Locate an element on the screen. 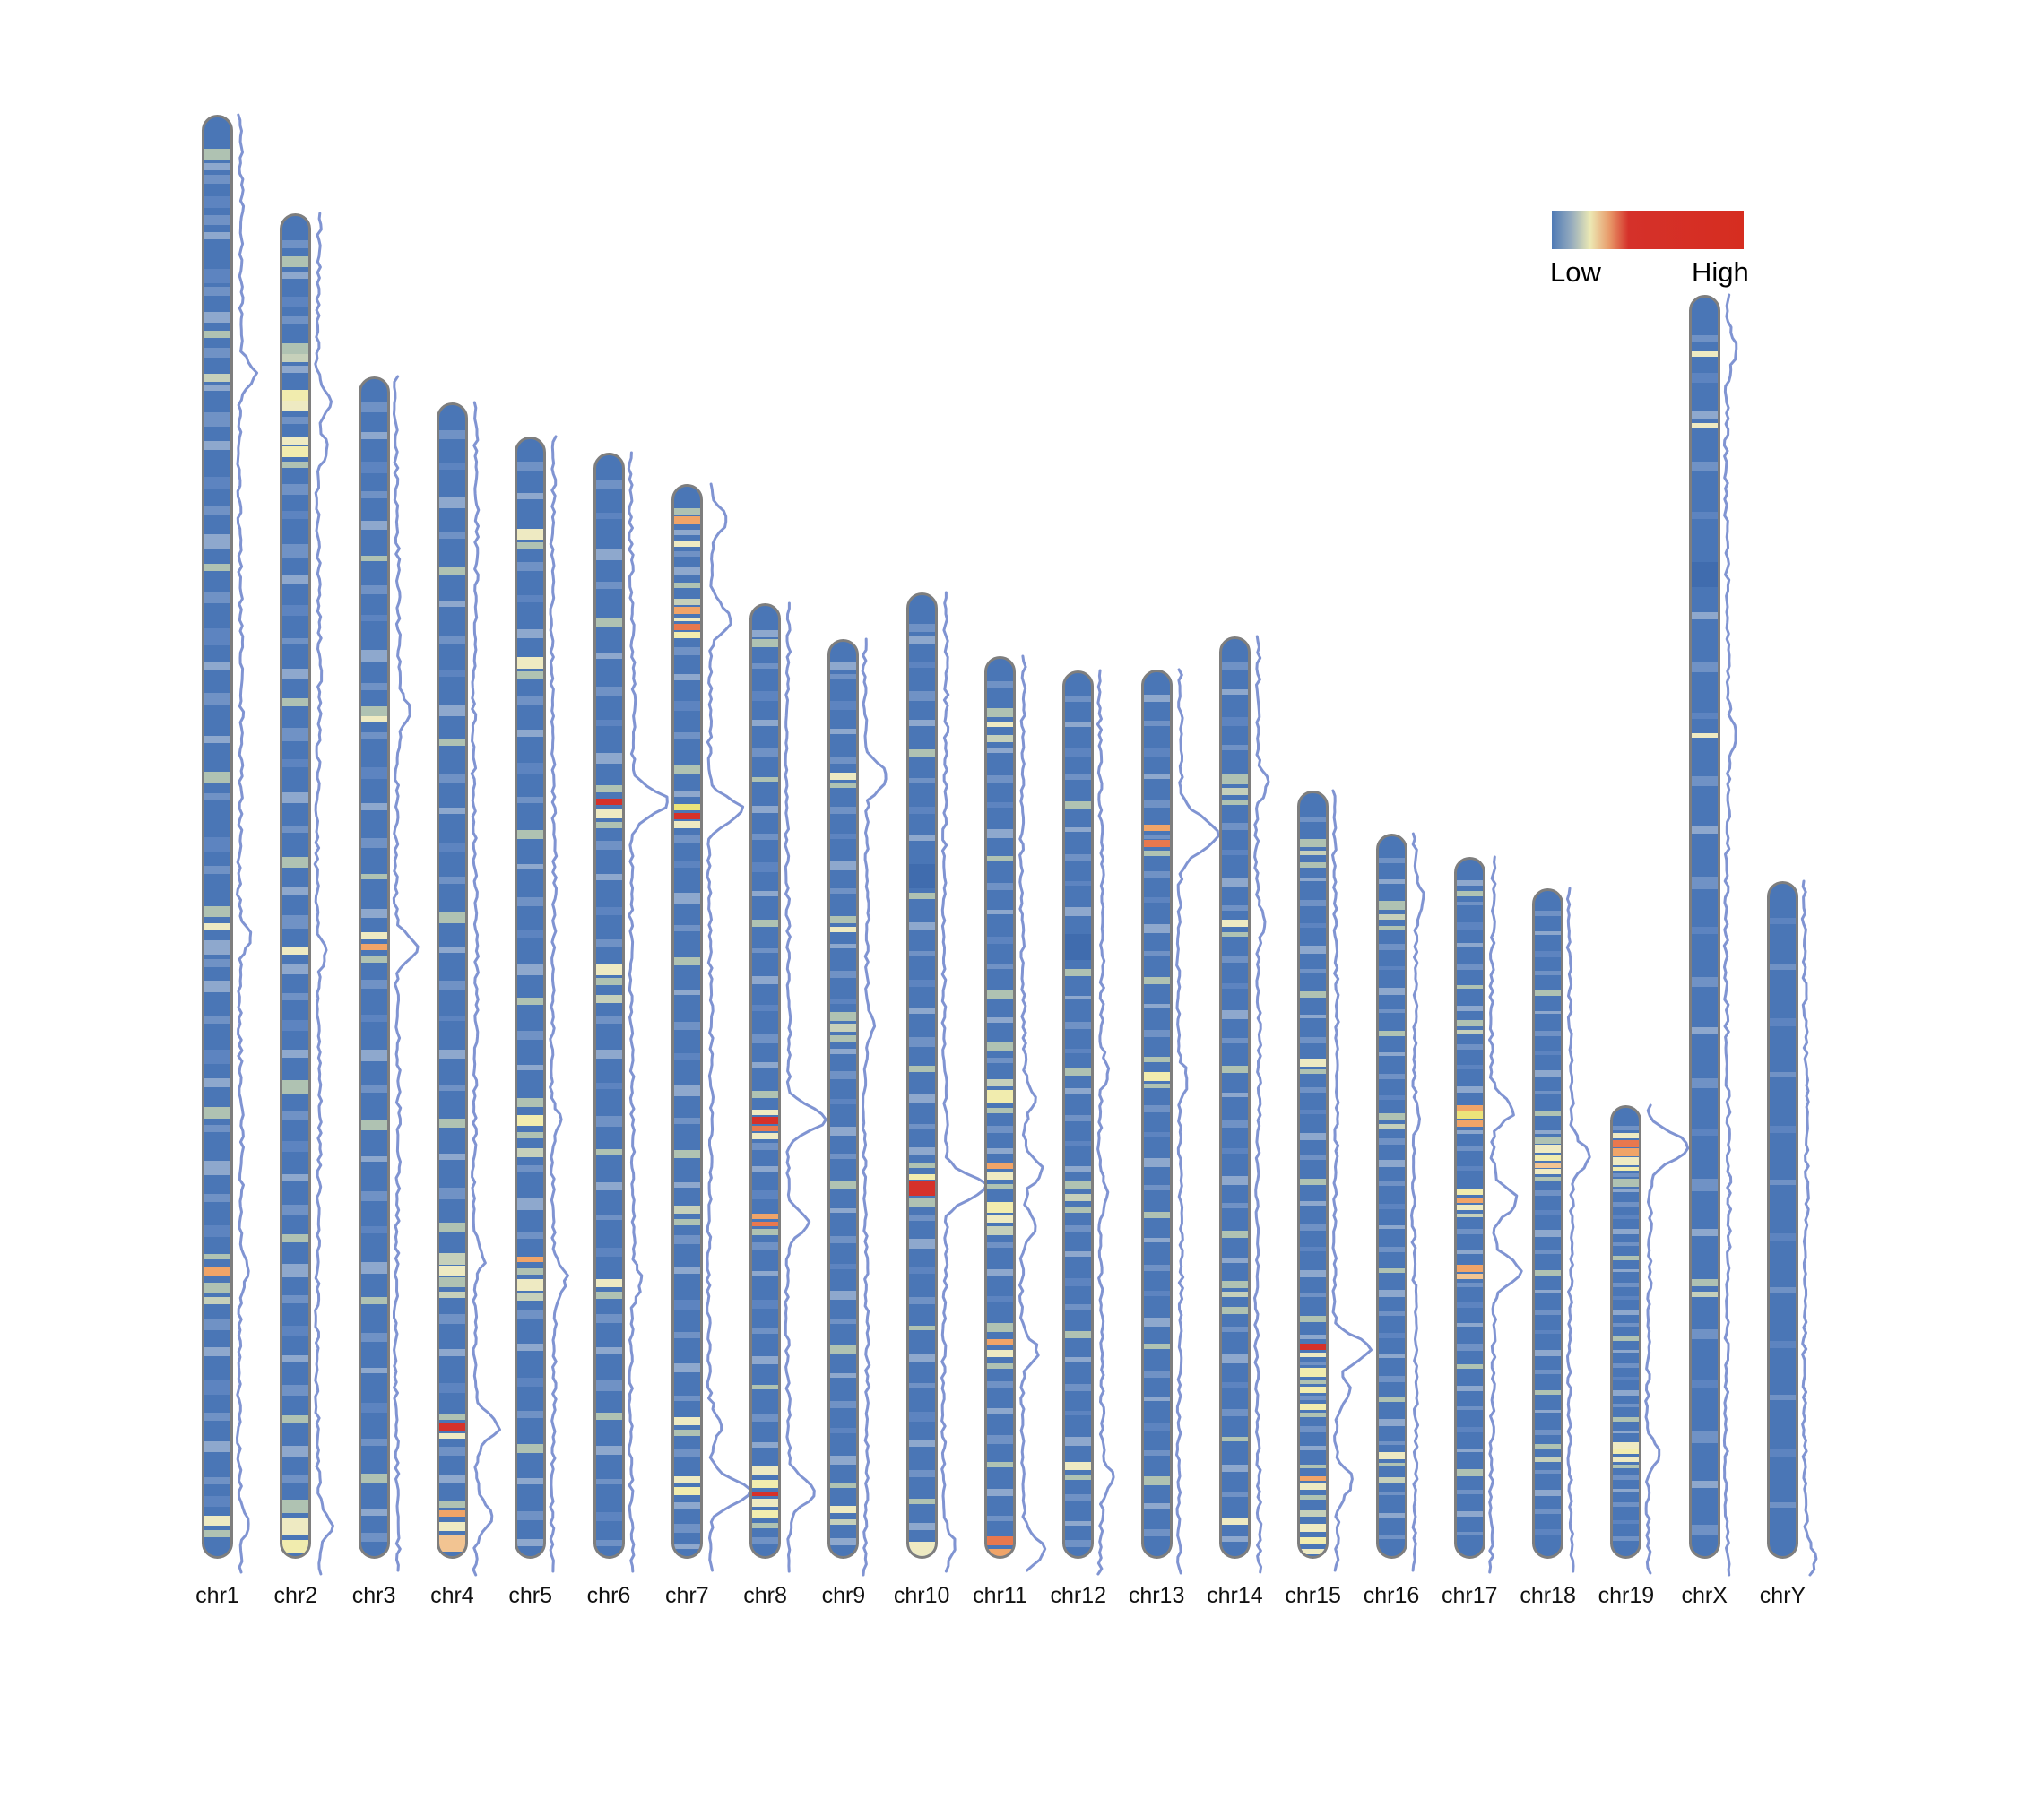 This screenshot has height=1799, width=2044. chromosome-label-chr16: chr16 is located at coordinates (1392, 1595).